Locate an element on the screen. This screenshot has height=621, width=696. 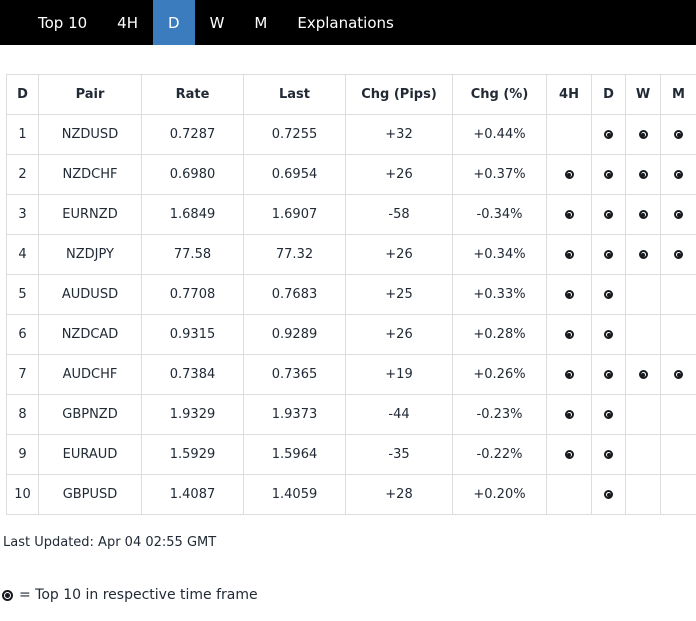
chg-pips-cell: +25 is located at coordinates (399, 294).